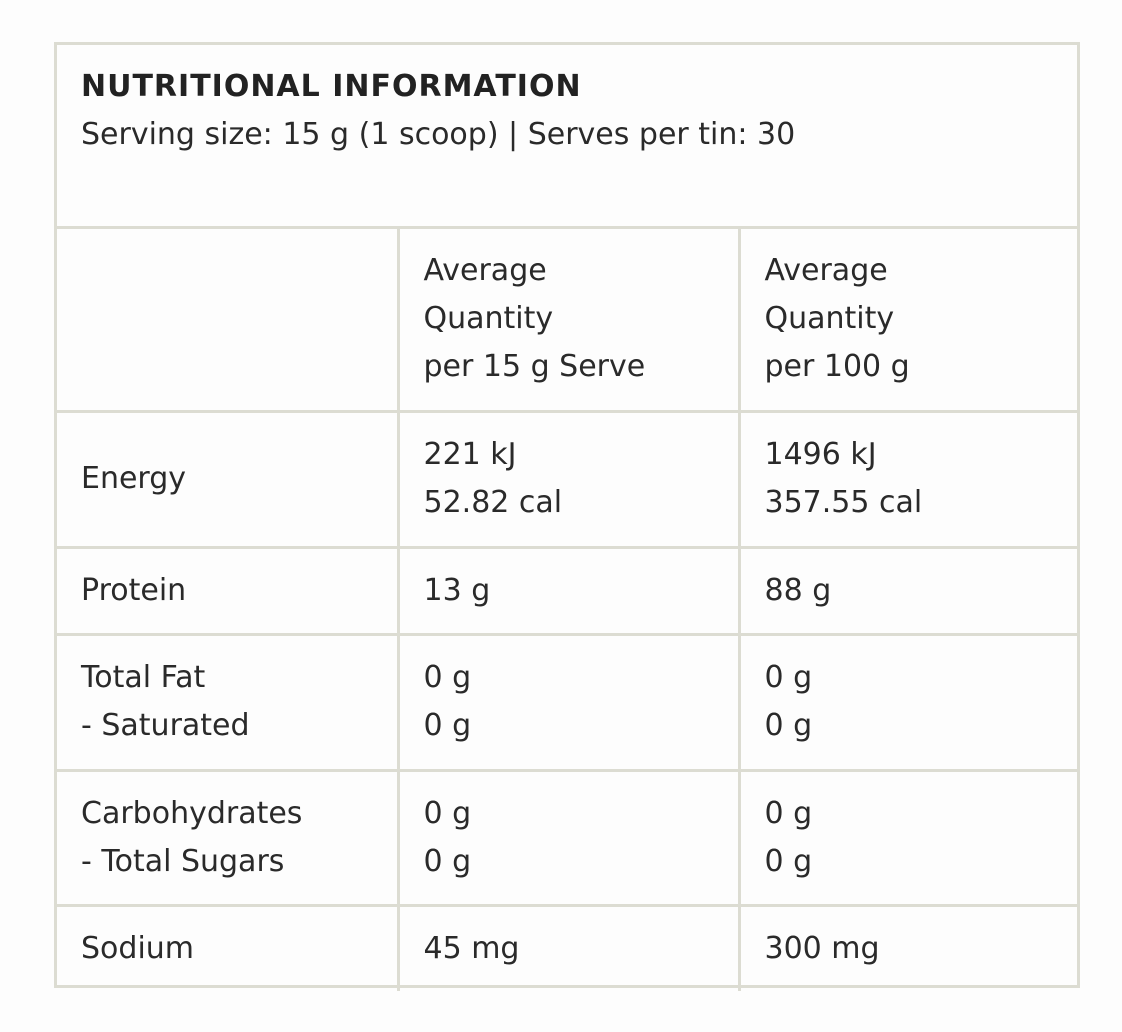 This screenshot has height=1032, width=1122. What do you see at coordinates (837, 367) in the screenshot?
I see `header-line: per 100 g` at bounding box center [837, 367].